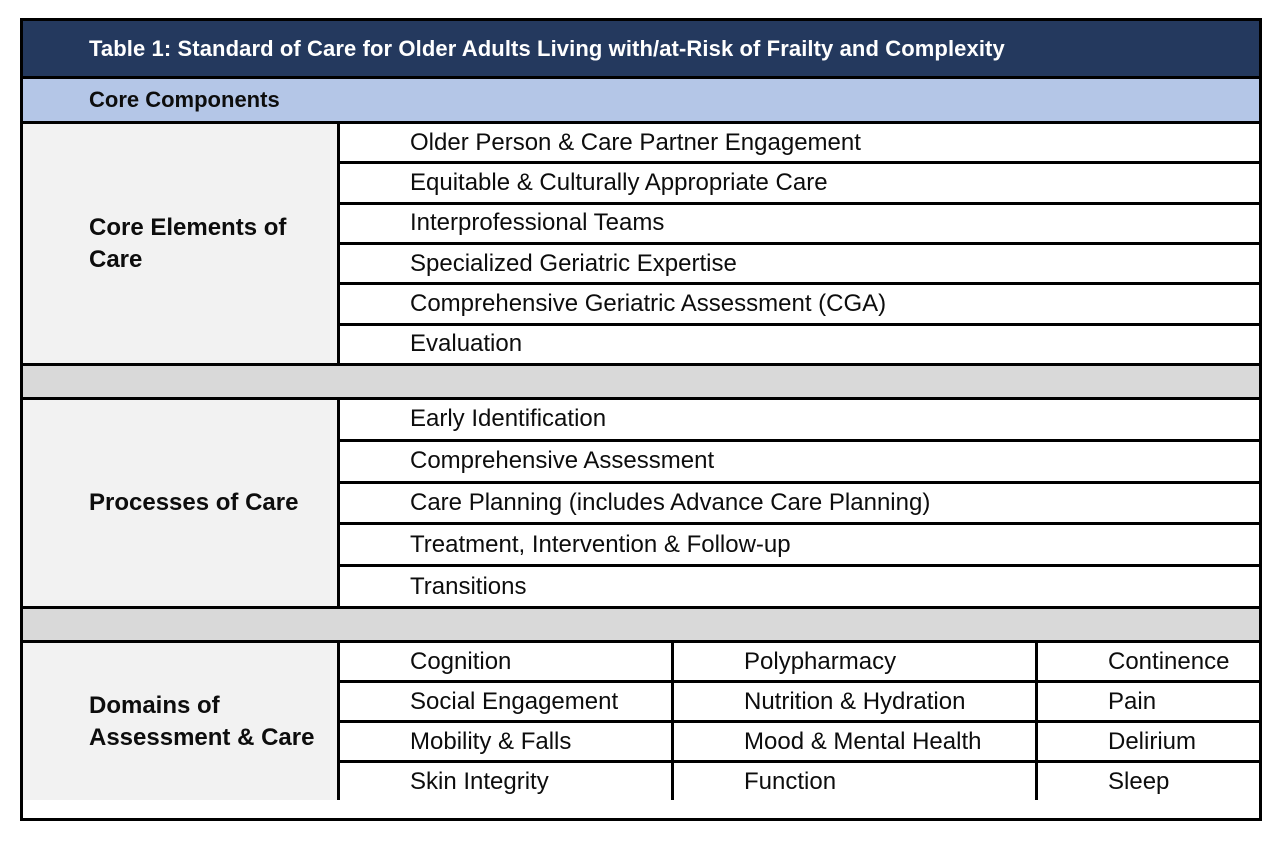 The width and height of the screenshot is (1280, 846). I want to click on domain-cell: Mood & Mental Health, so click(853, 741).